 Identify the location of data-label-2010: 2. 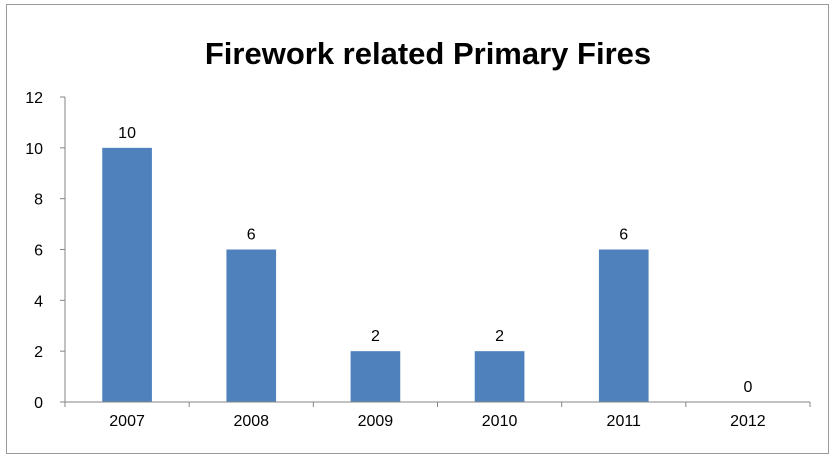
(499, 336).